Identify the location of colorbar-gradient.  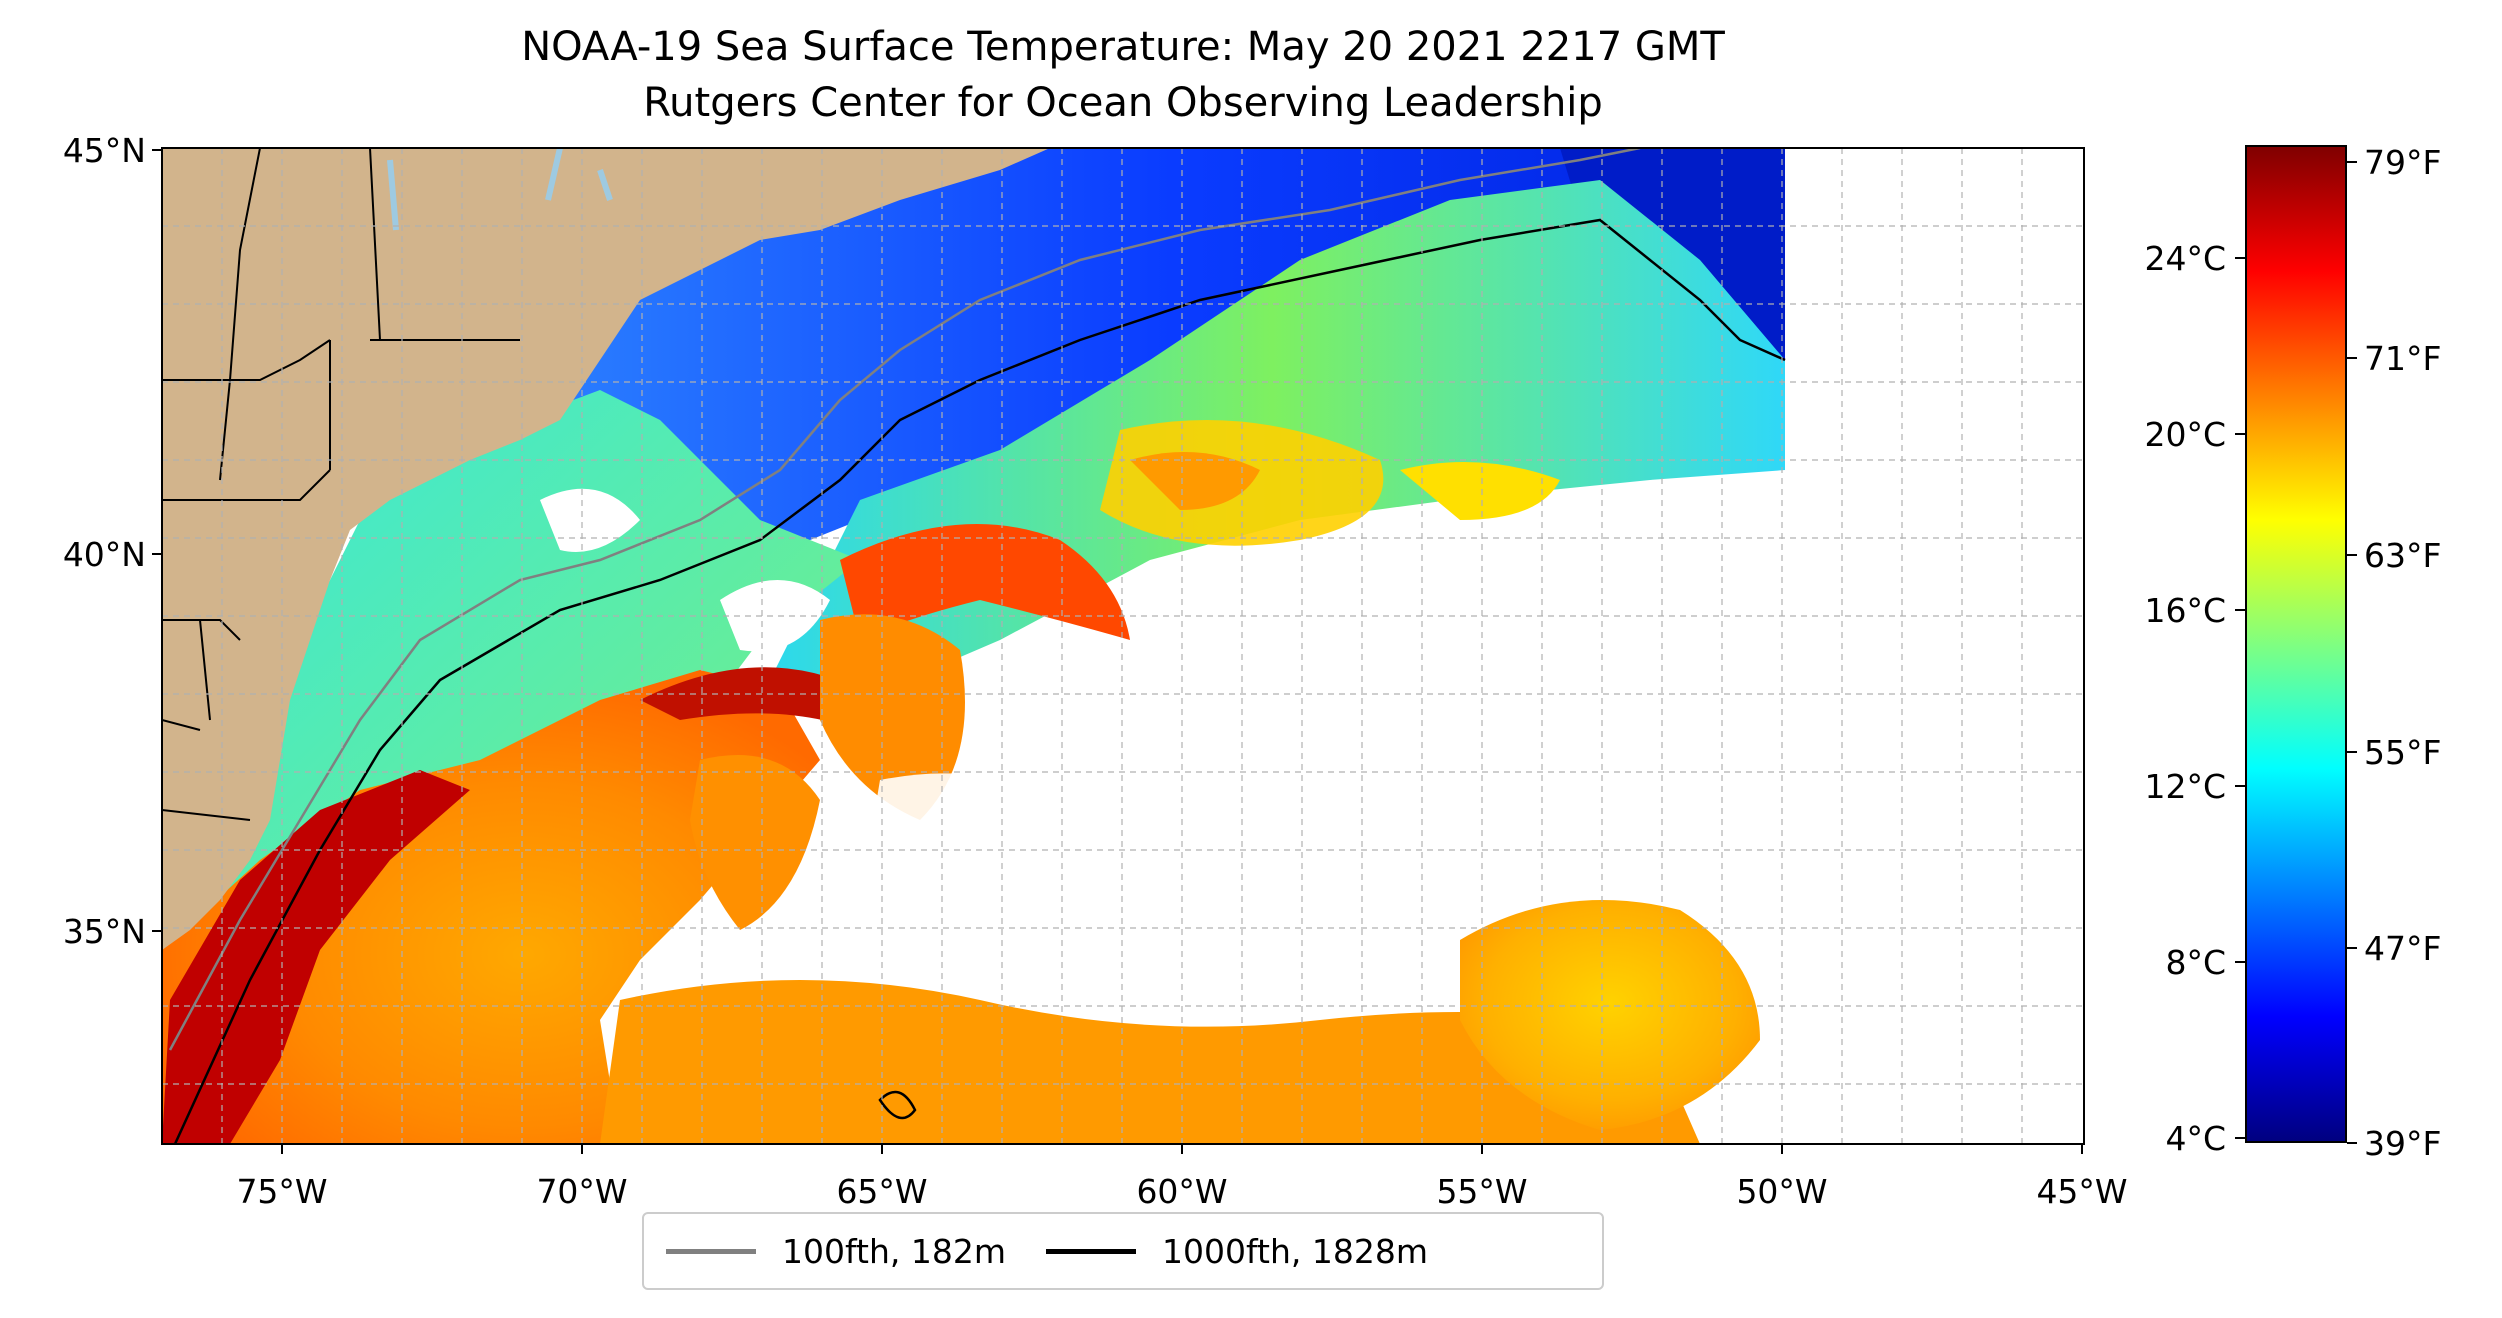
(2296, 644).